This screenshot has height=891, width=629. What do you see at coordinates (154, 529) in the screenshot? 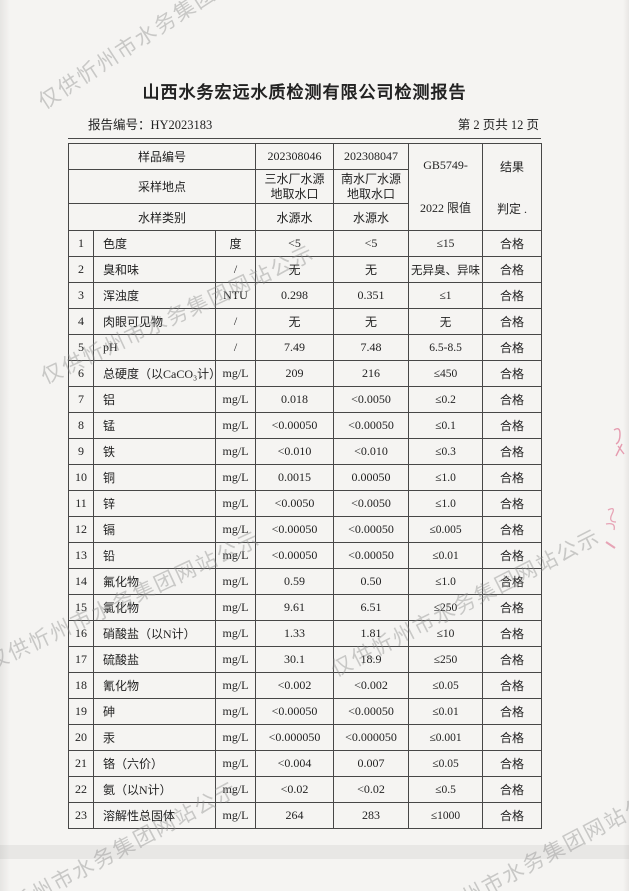
I see `parameter-name: 镉` at bounding box center [154, 529].